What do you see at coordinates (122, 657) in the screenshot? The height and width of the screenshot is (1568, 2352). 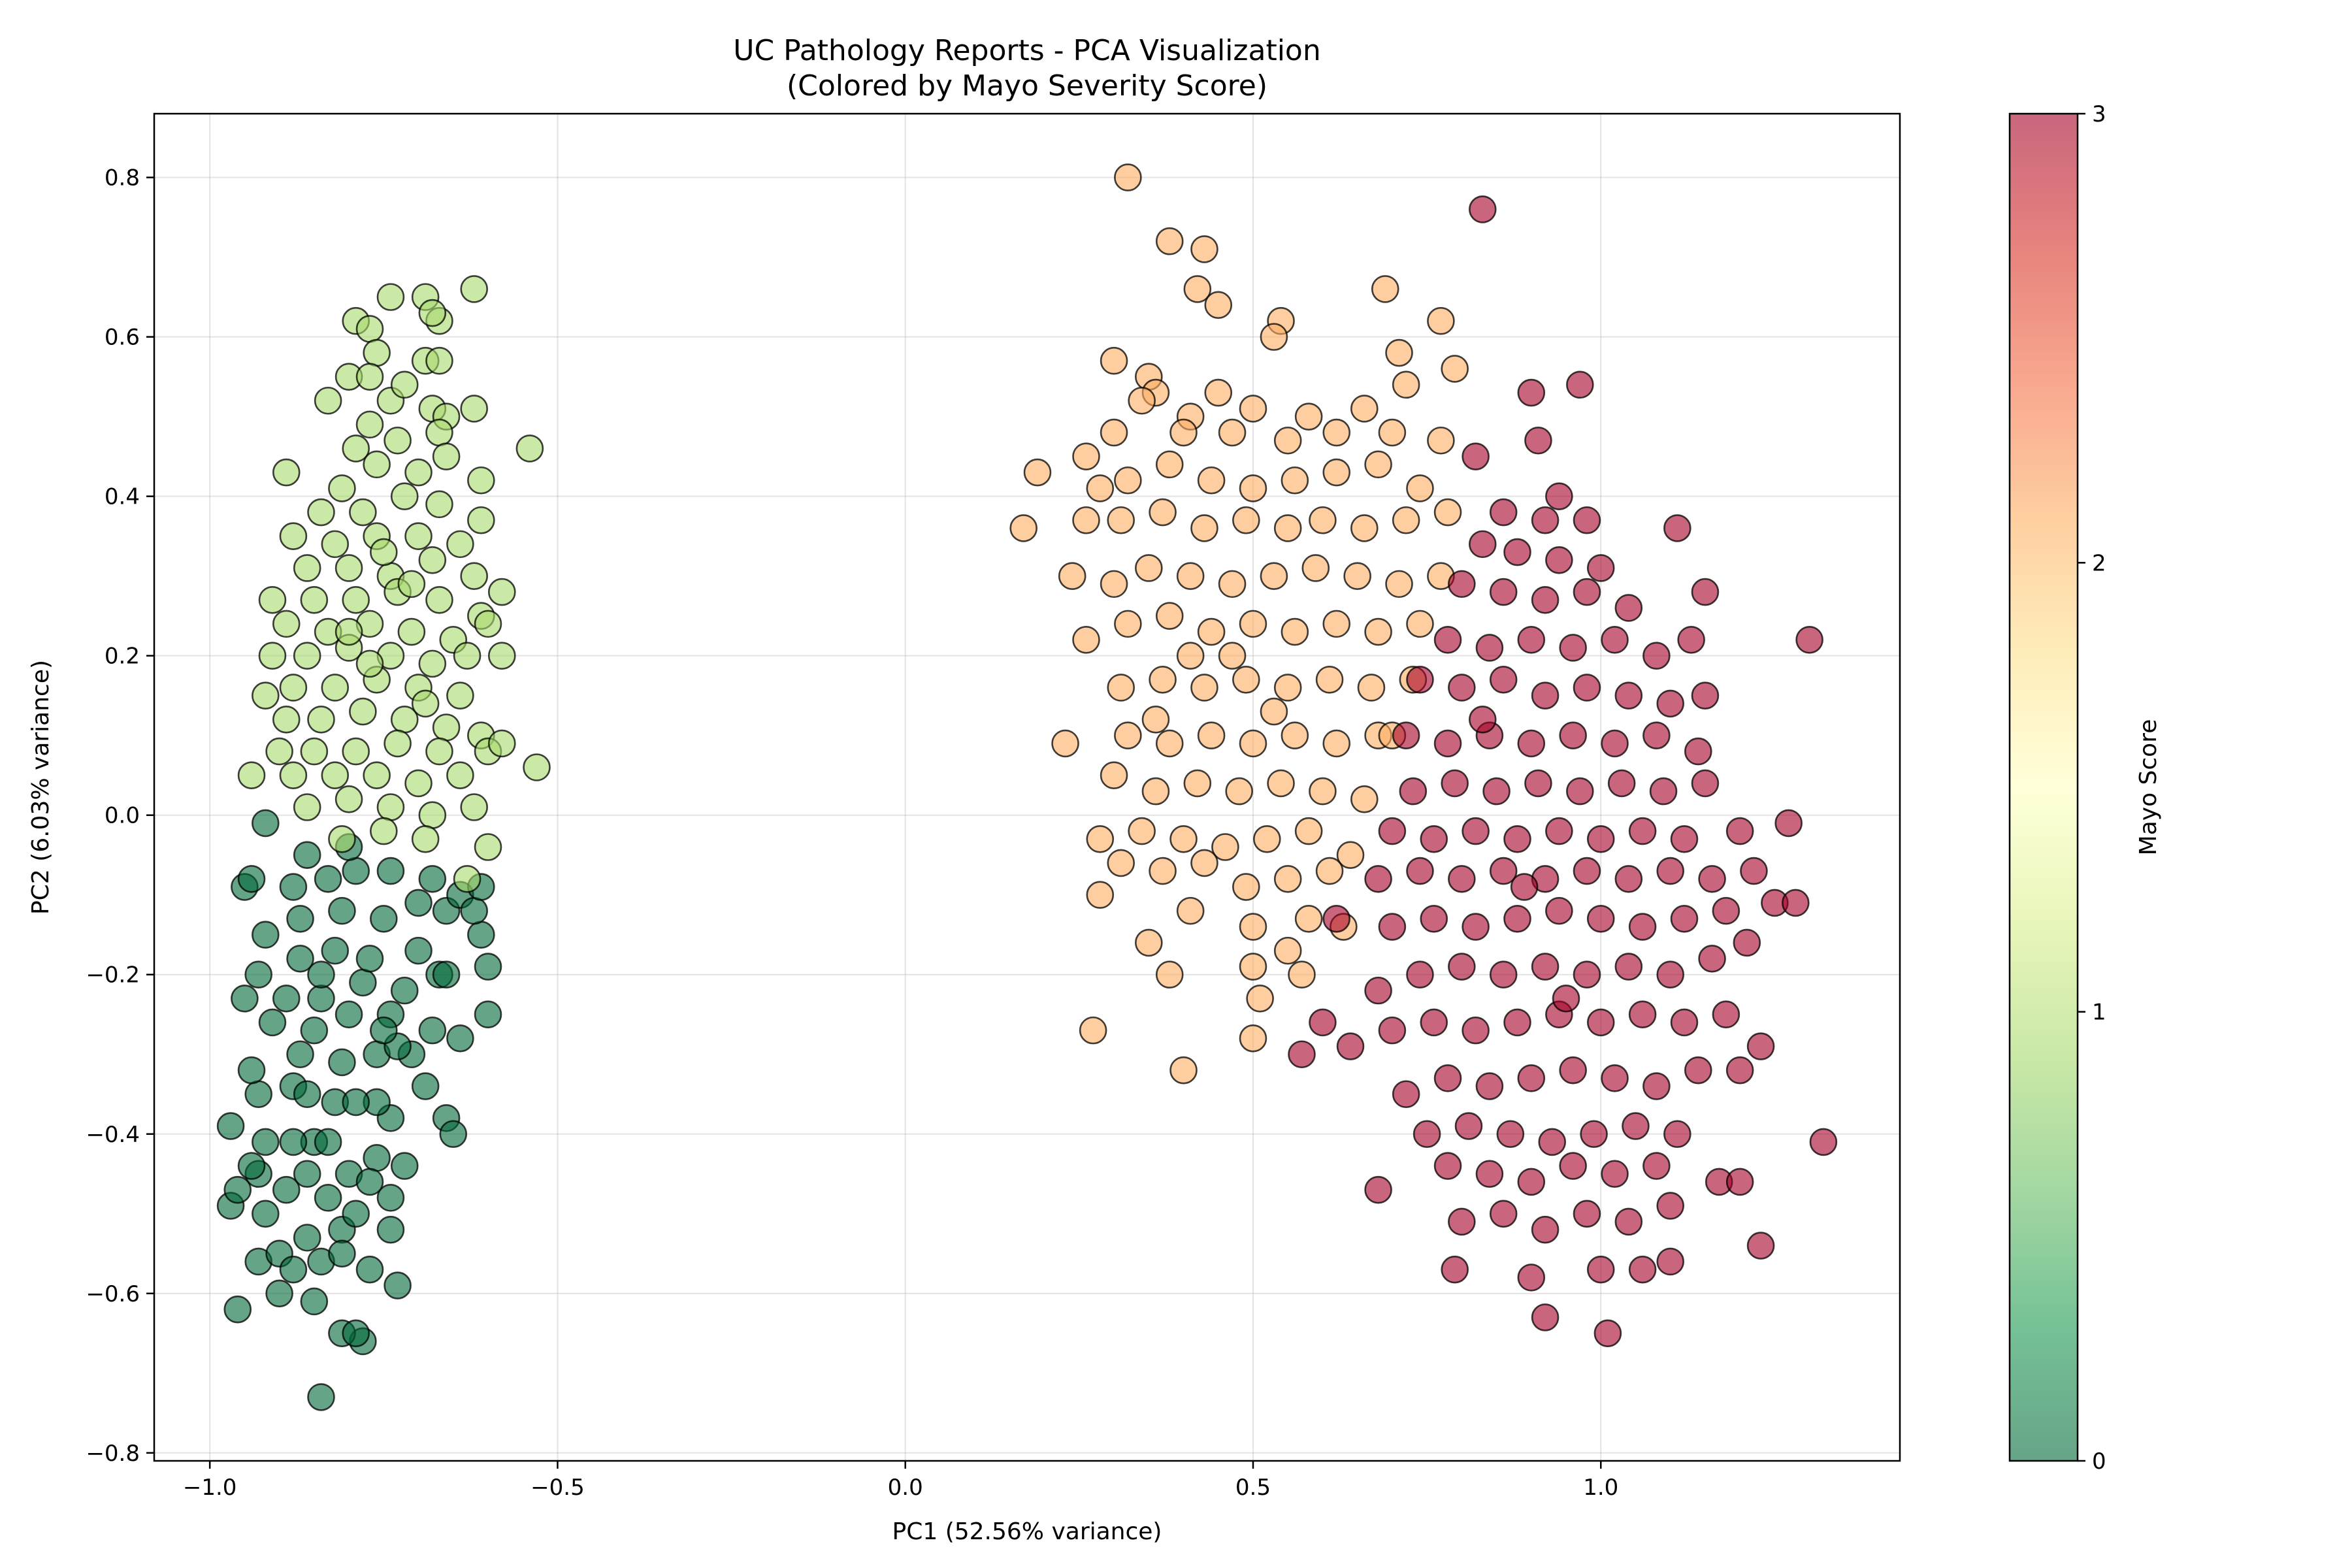 I see `y-tick-label: 0.2` at bounding box center [122, 657].